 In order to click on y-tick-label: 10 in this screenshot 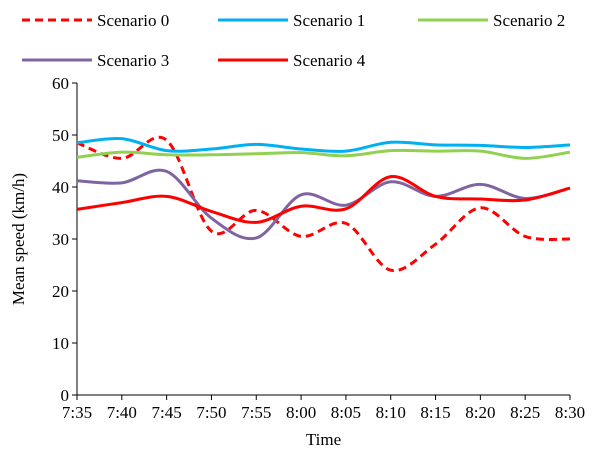, I will do `click(60, 343)`.